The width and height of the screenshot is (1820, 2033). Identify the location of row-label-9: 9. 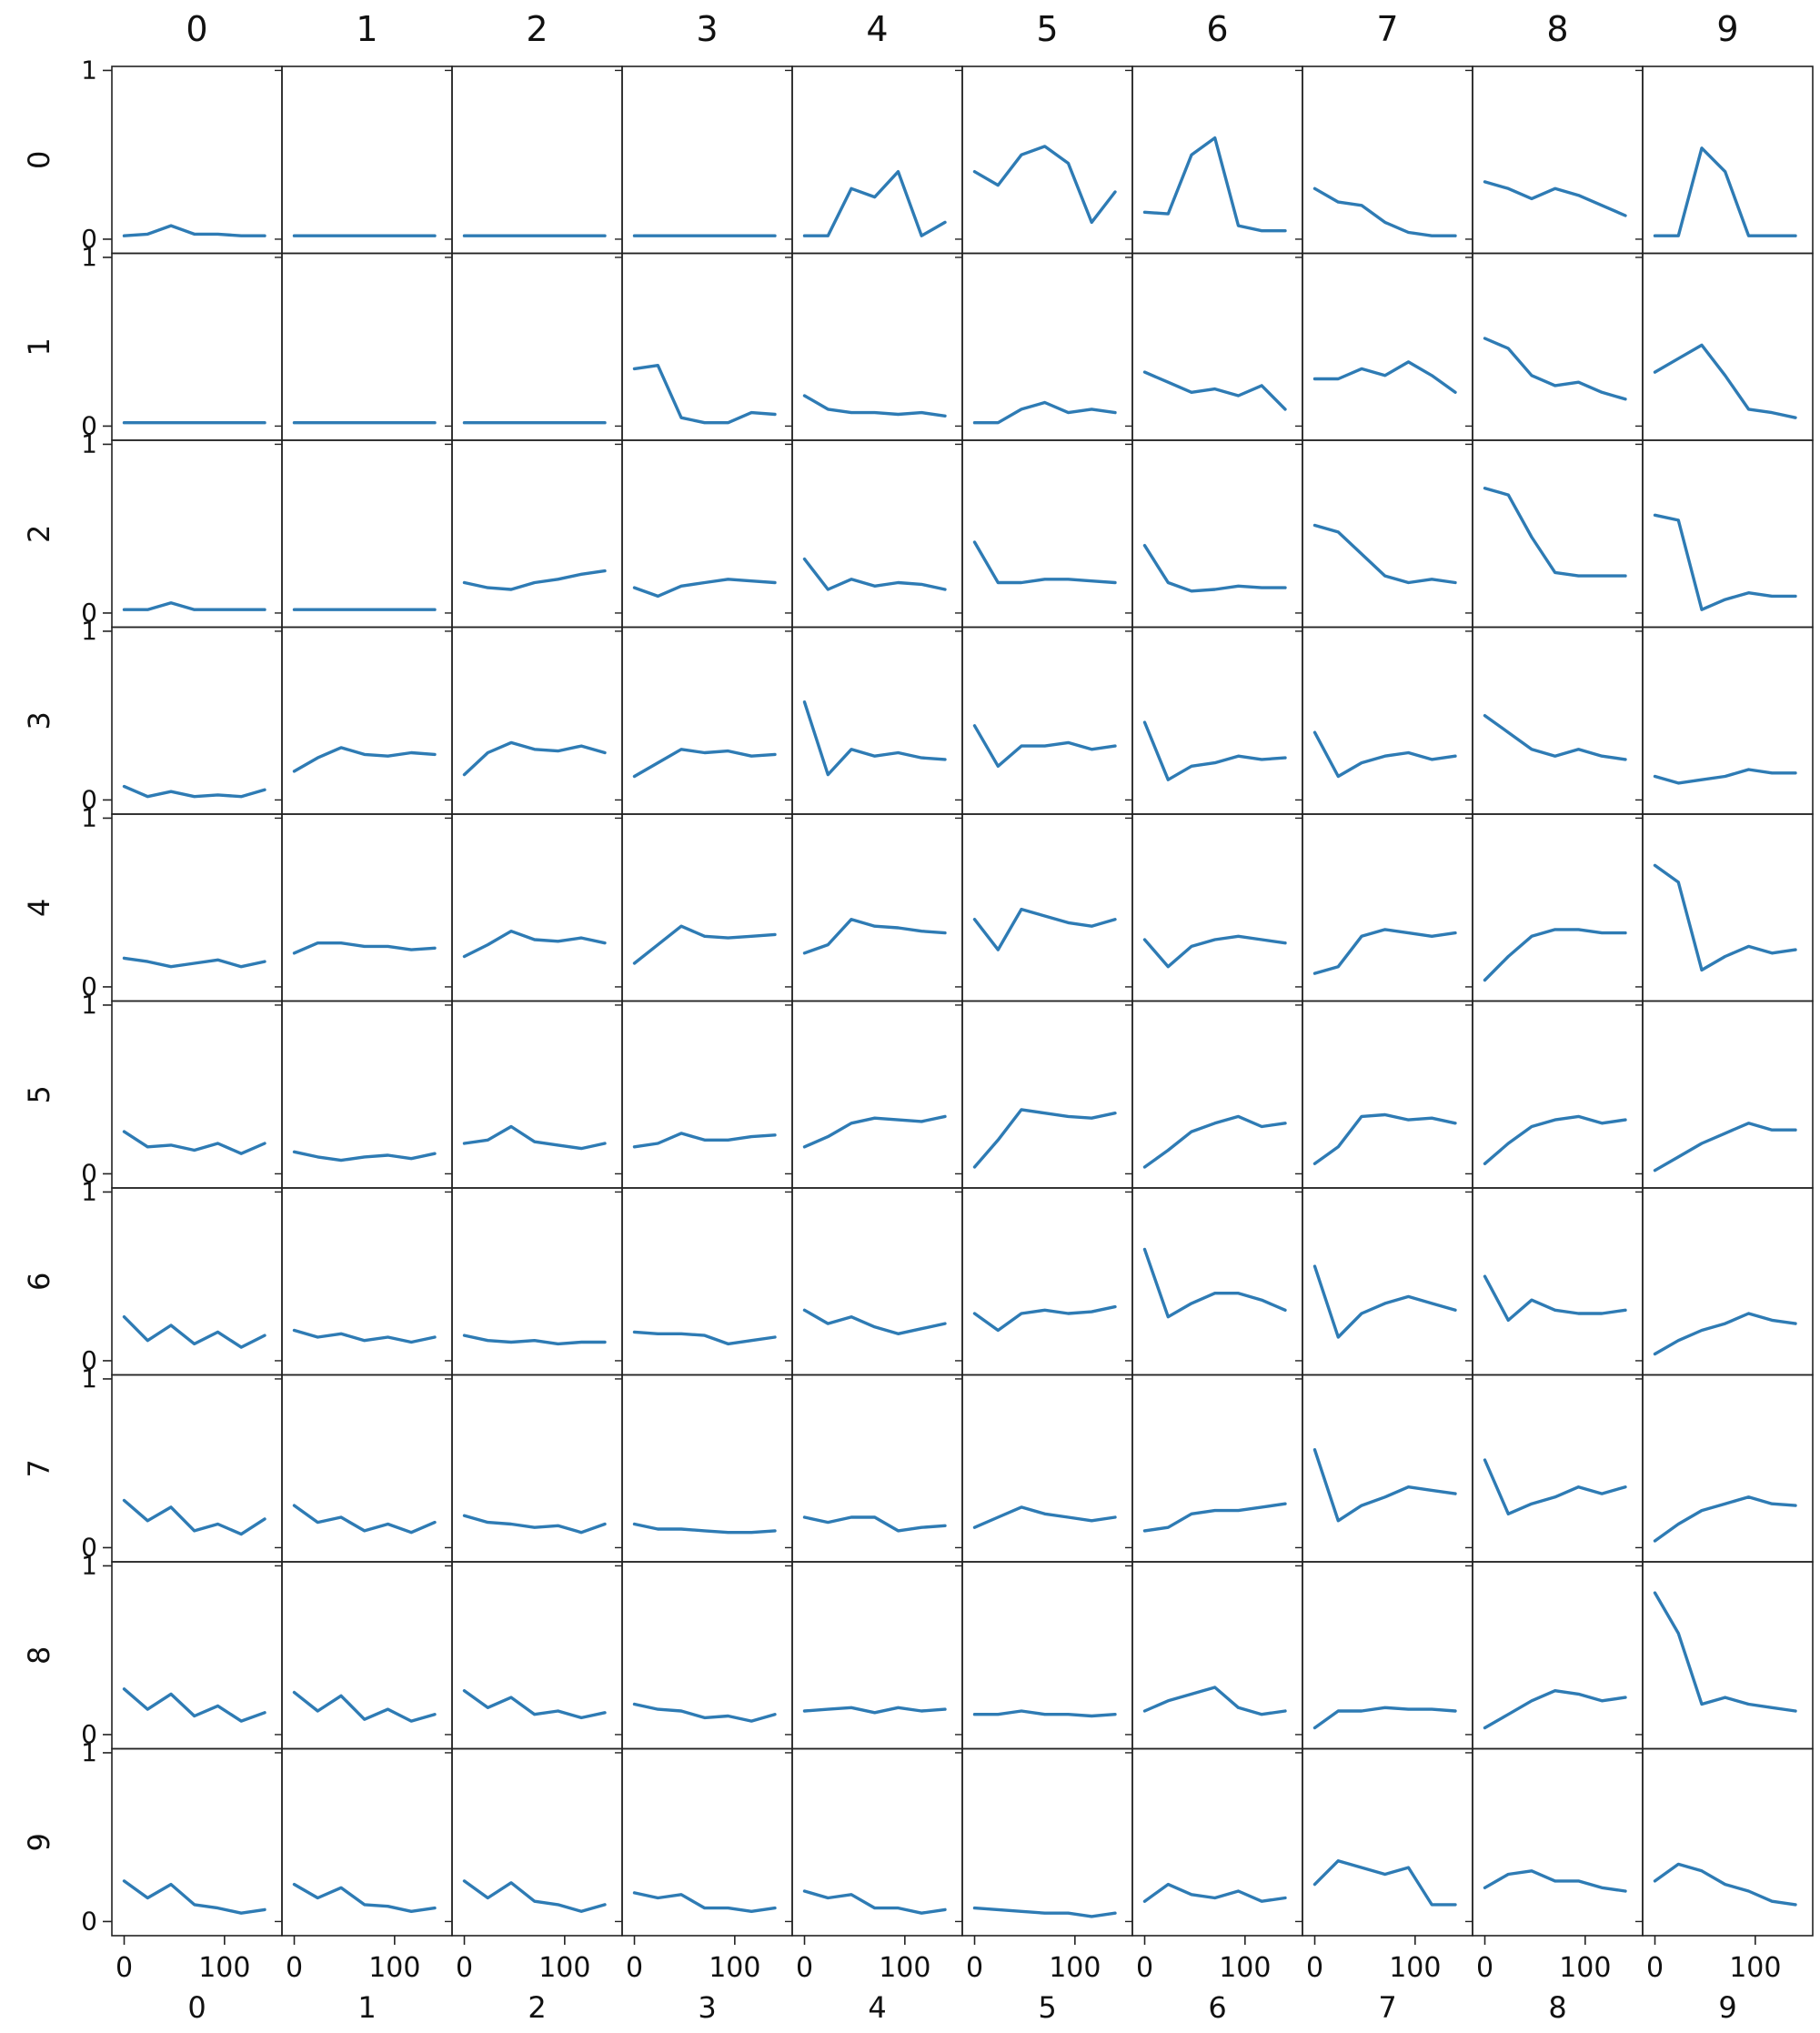
(39, 1842).